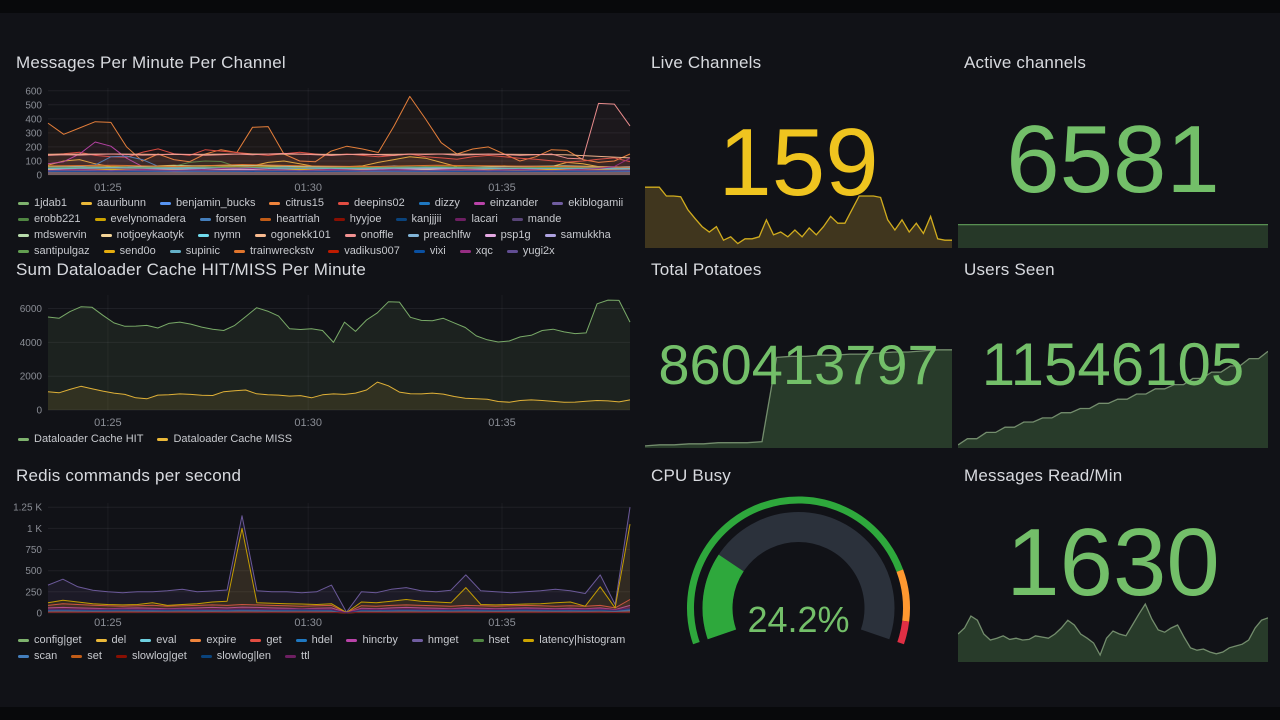  I want to click on svg-text: 0, so click(39, 176).